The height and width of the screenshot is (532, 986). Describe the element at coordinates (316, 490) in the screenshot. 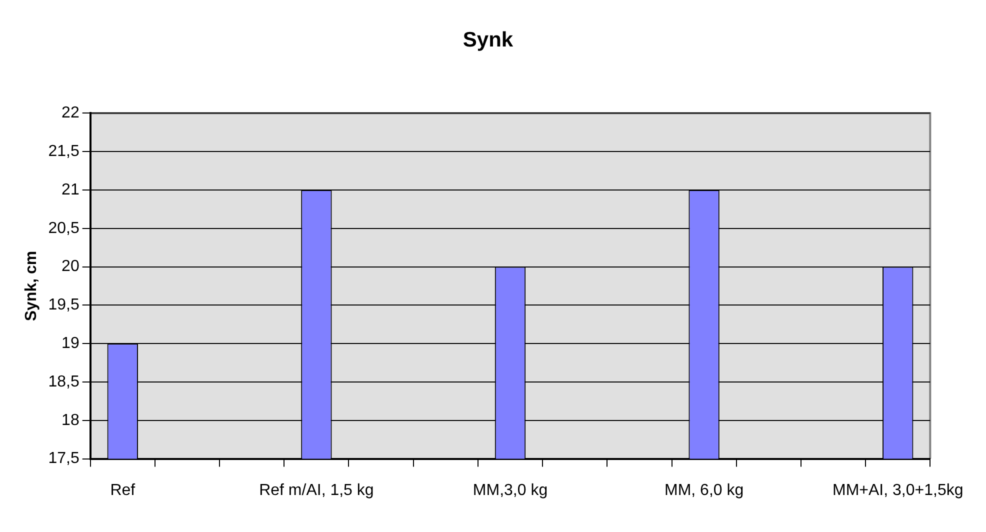

I see `x-tick-label: Ref m/AI, 1,5 kg` at that location.